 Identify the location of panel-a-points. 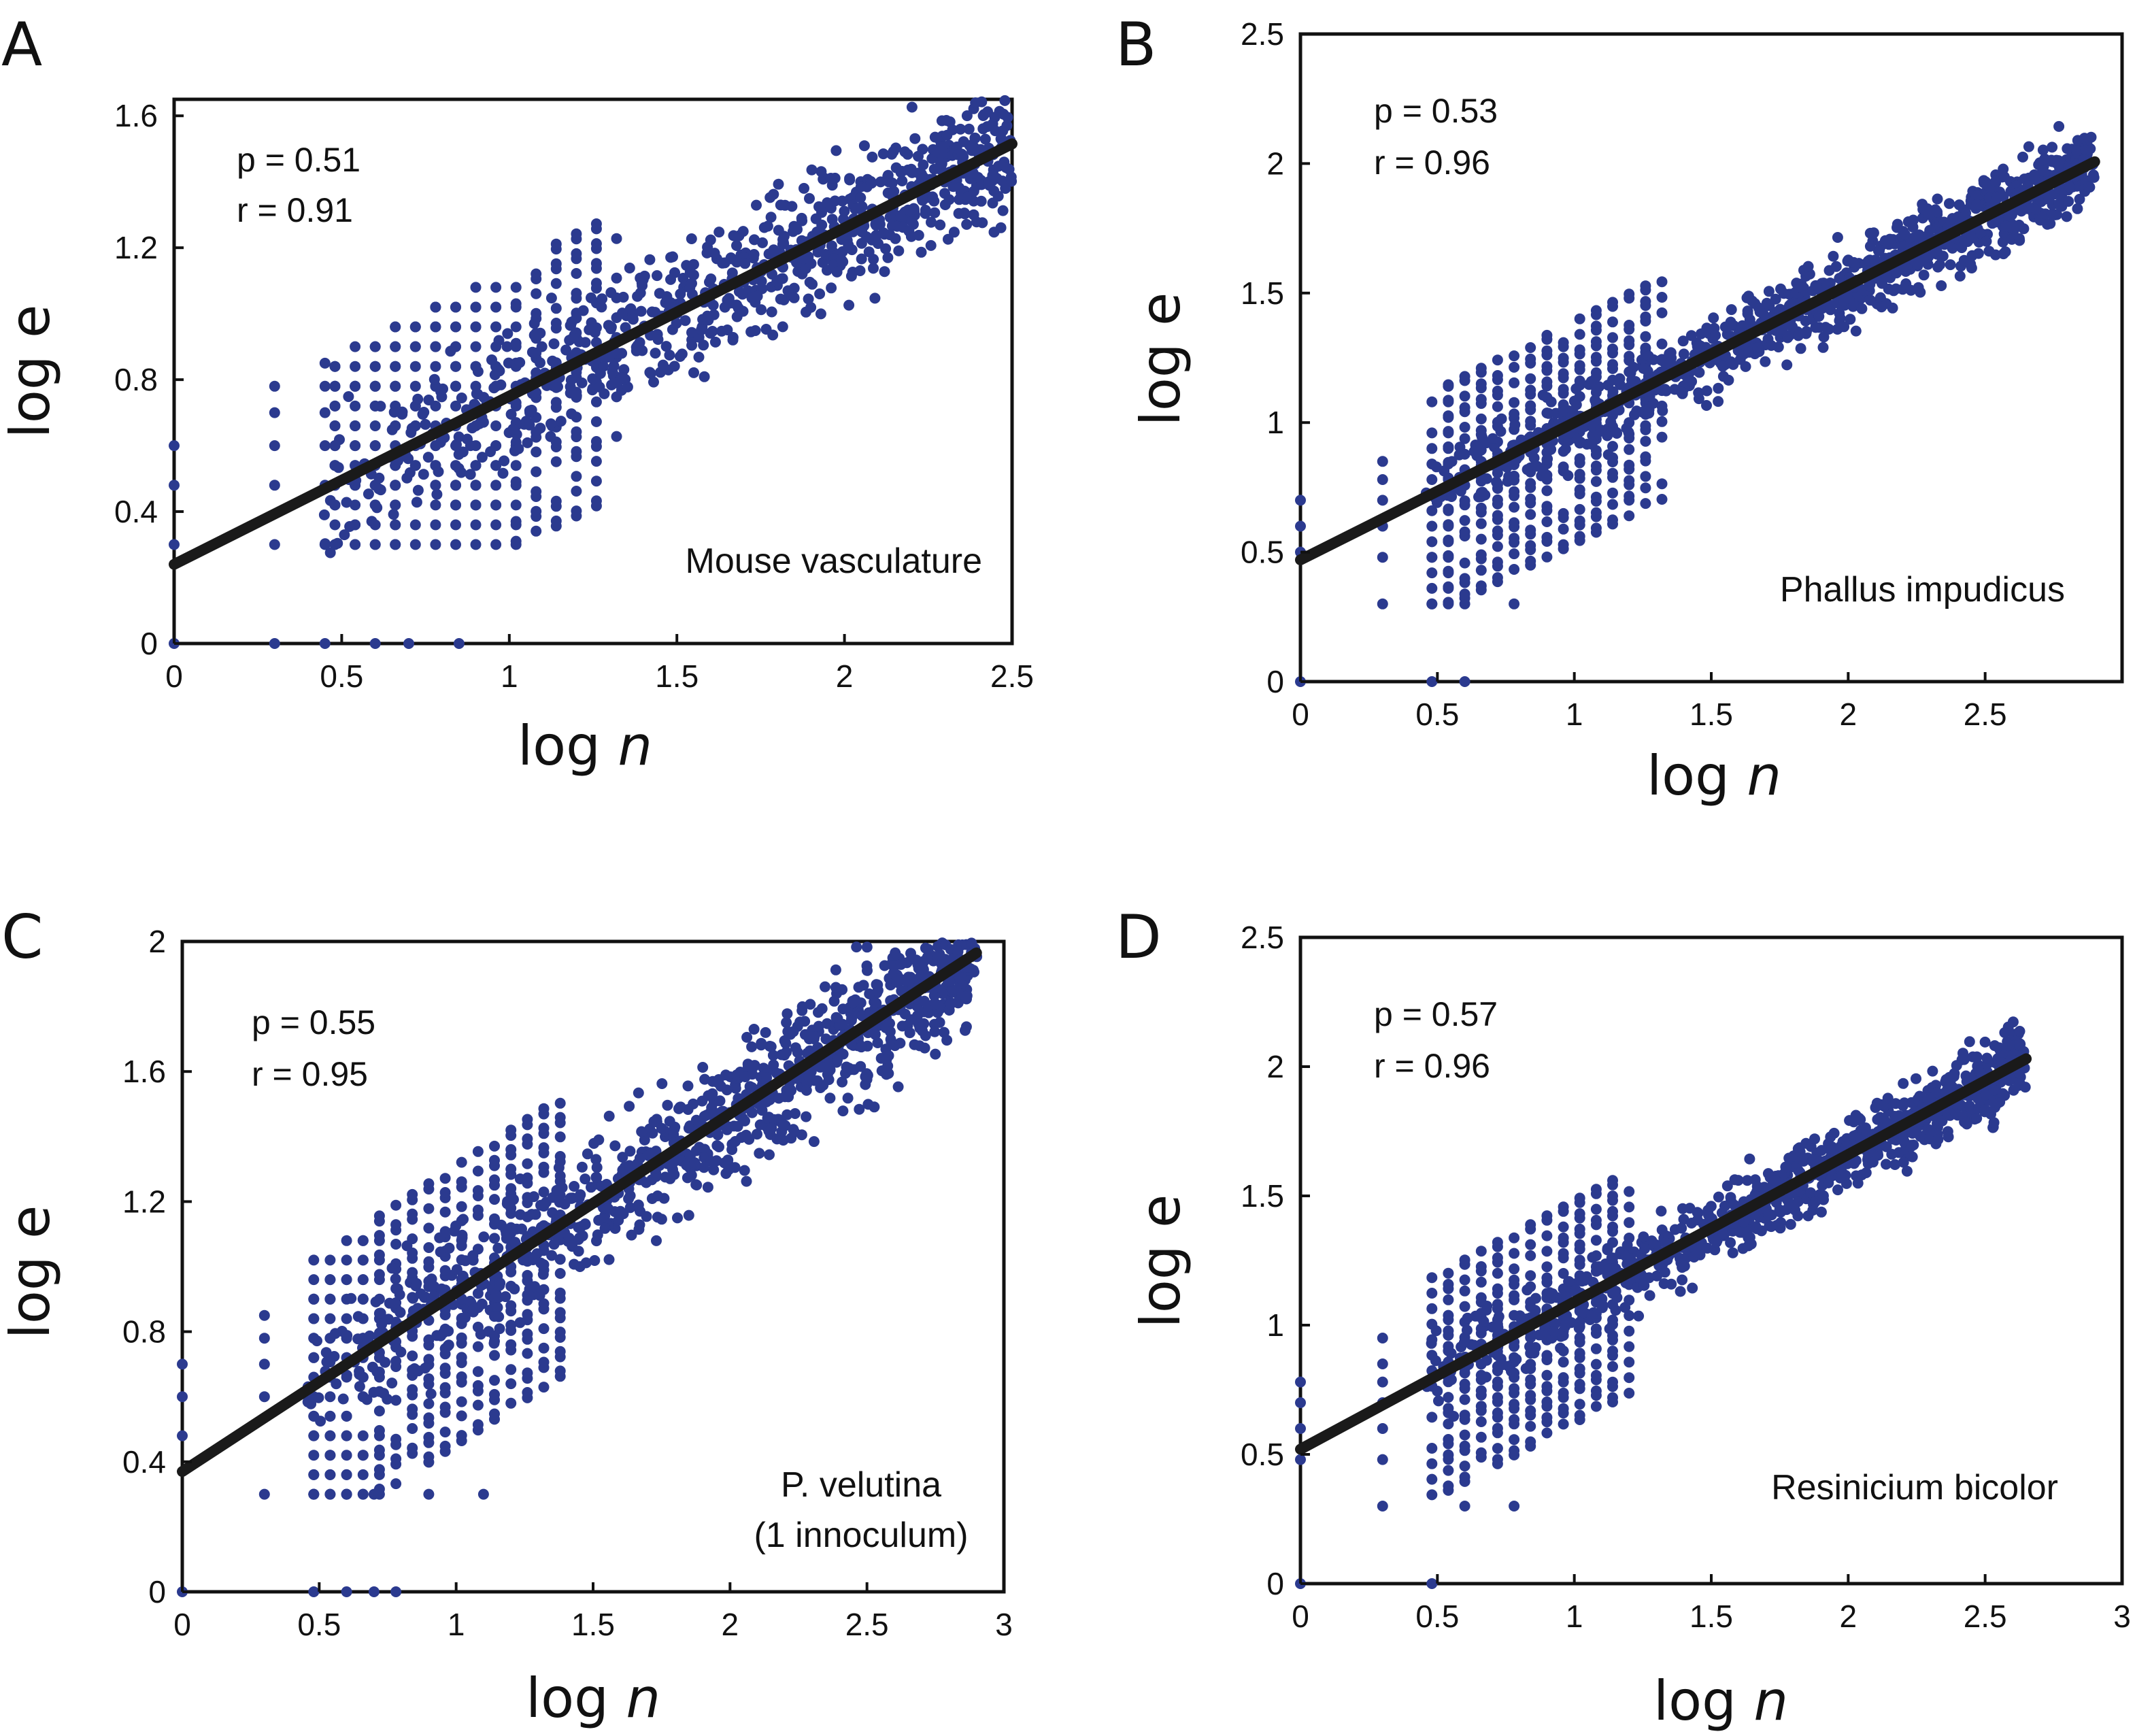
(593, 372).